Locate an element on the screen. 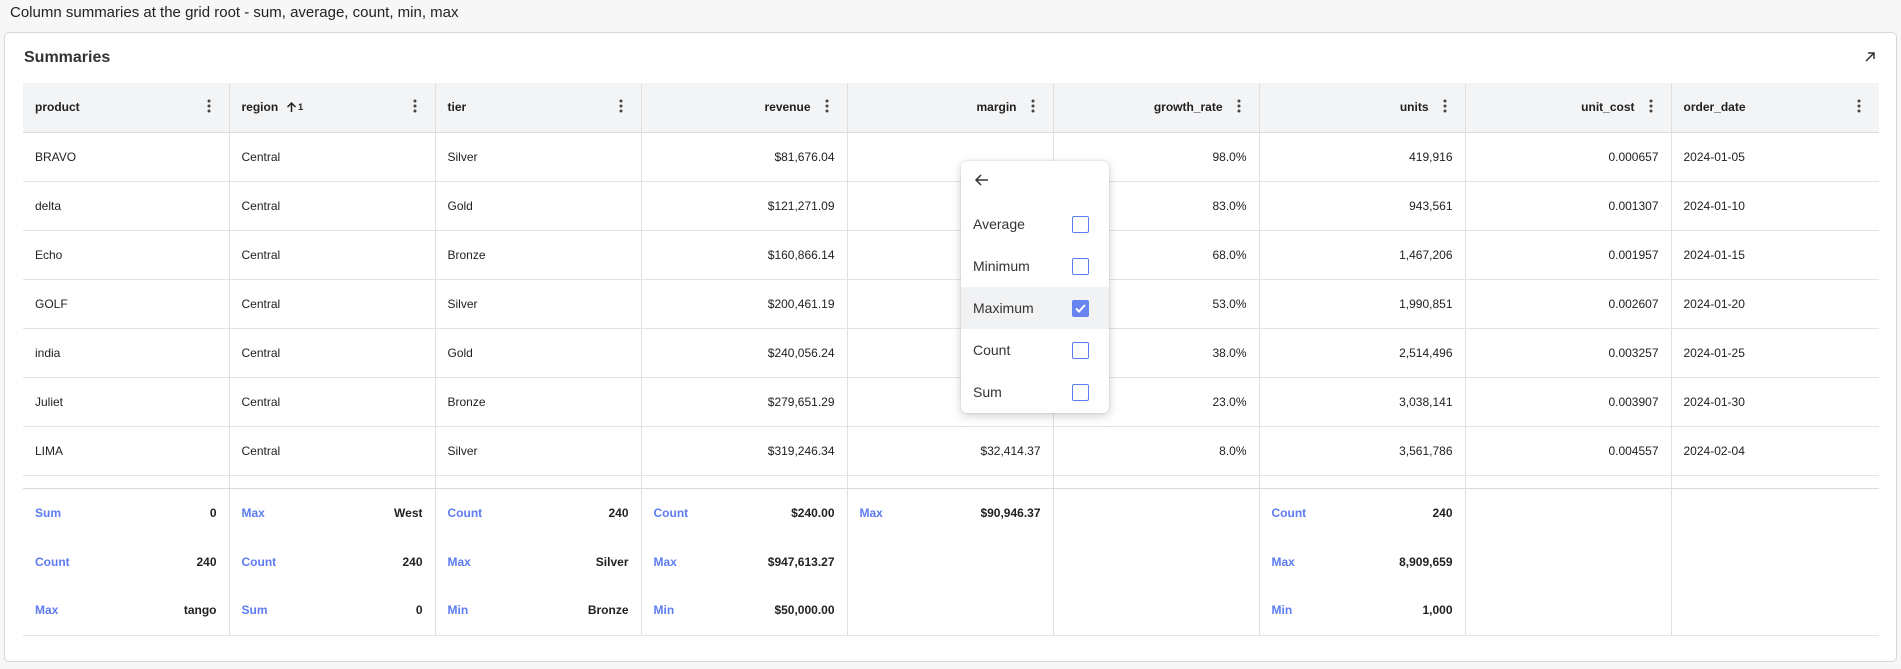  cell-growth-rate: 8.0% is located at coordinates (1156, 451).